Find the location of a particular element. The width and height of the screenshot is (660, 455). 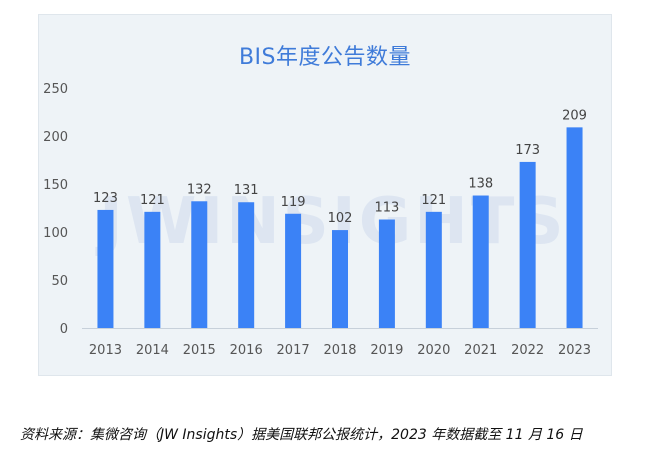

data-label-2013: 123 is located at coordinates (105, 198).